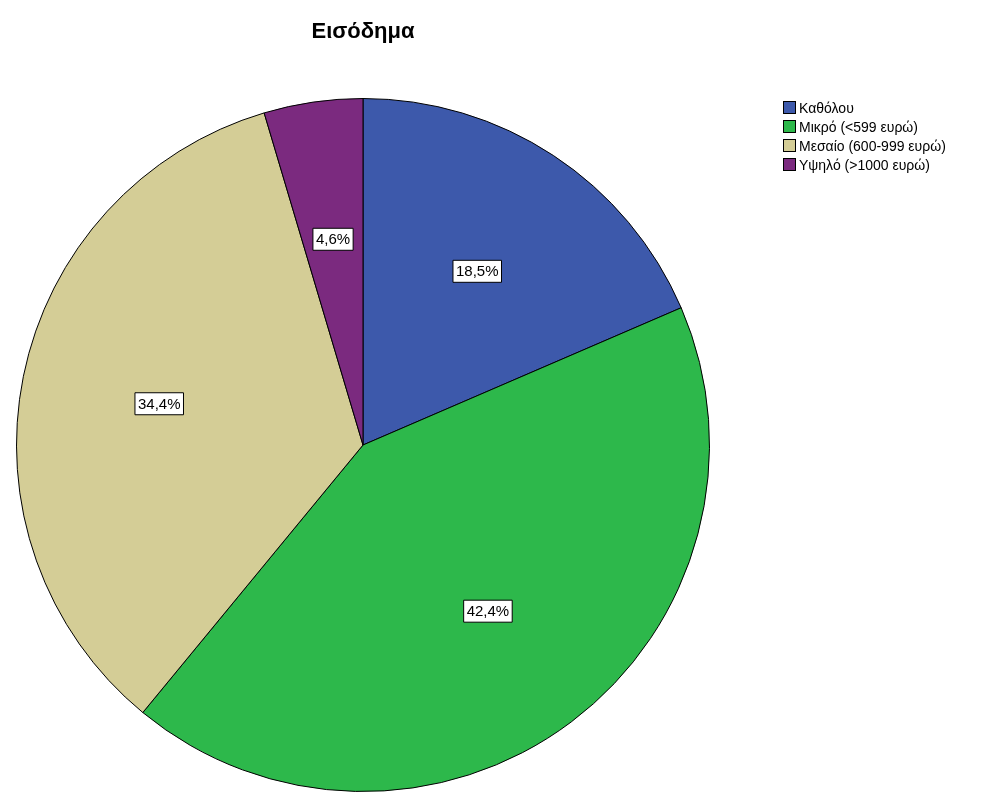 The height and width of the screenshot is (792, 1004). I want to click on data-label: 42,4%, so click(488, 611).